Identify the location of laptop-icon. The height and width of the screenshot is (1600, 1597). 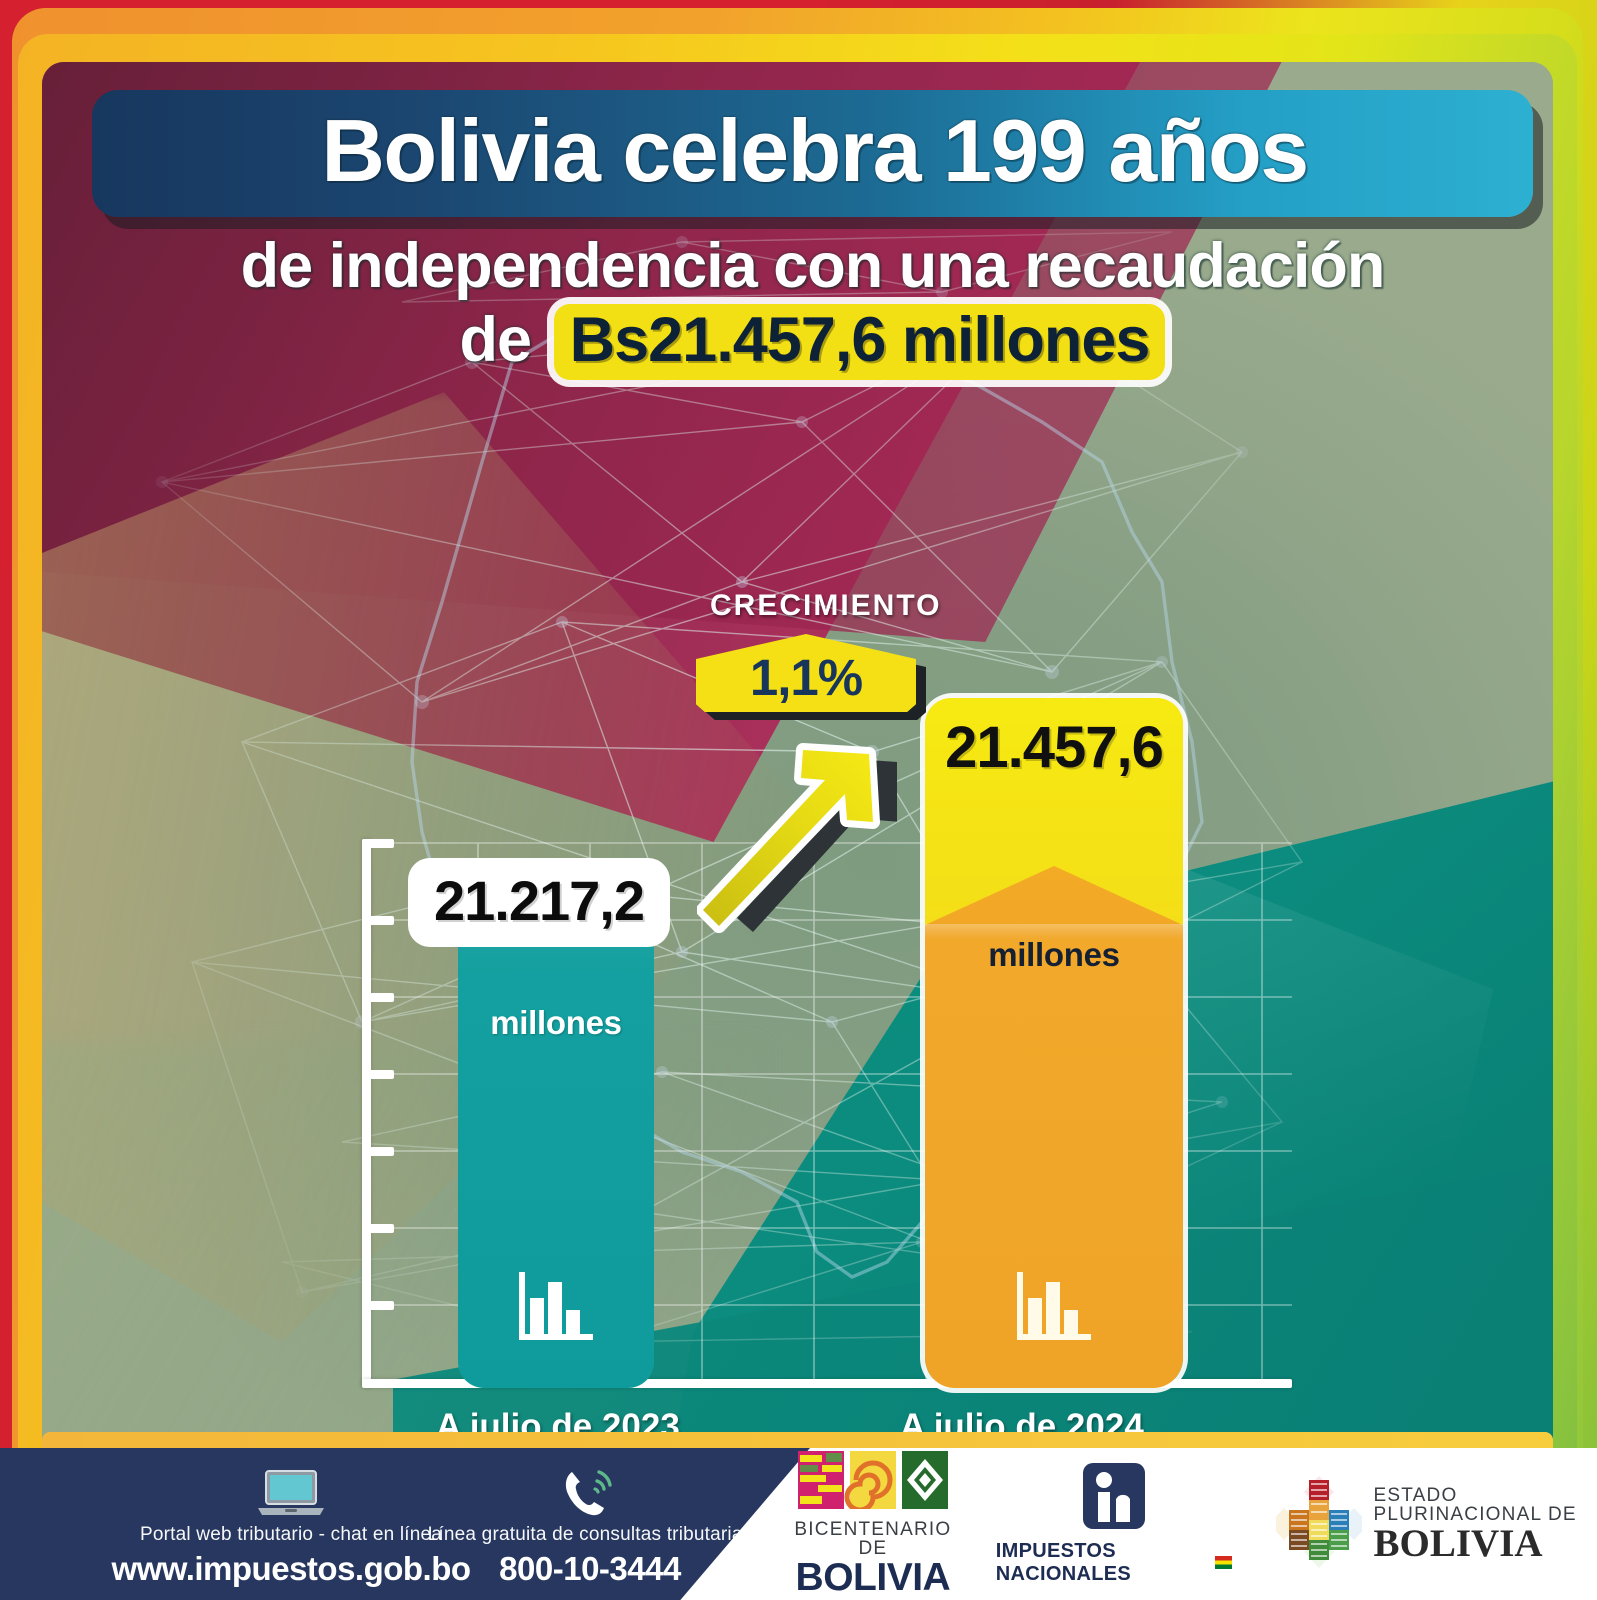
(291, 1492).